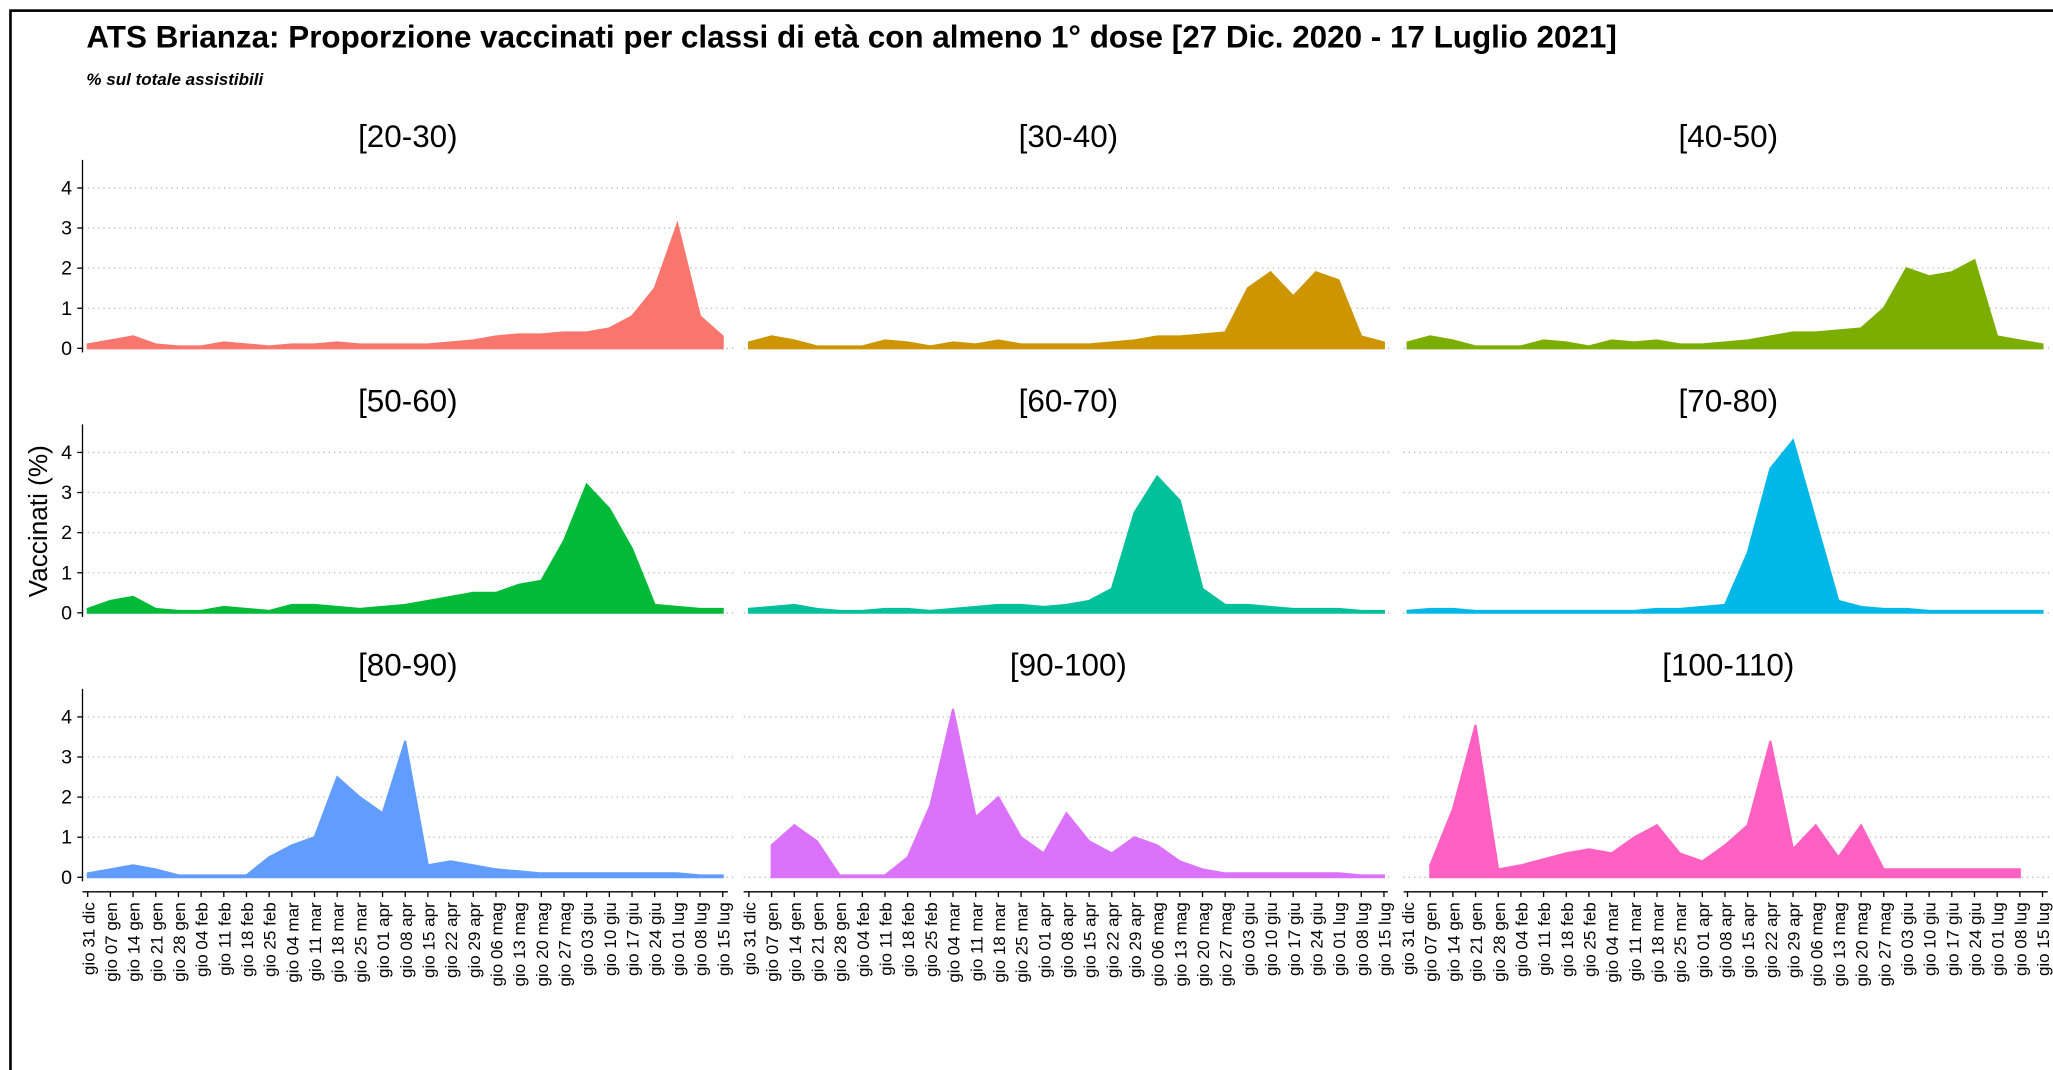 This screenshot has width=2053, height=1070. I want to click on panel-title: [100-110), so click(1728, 665).